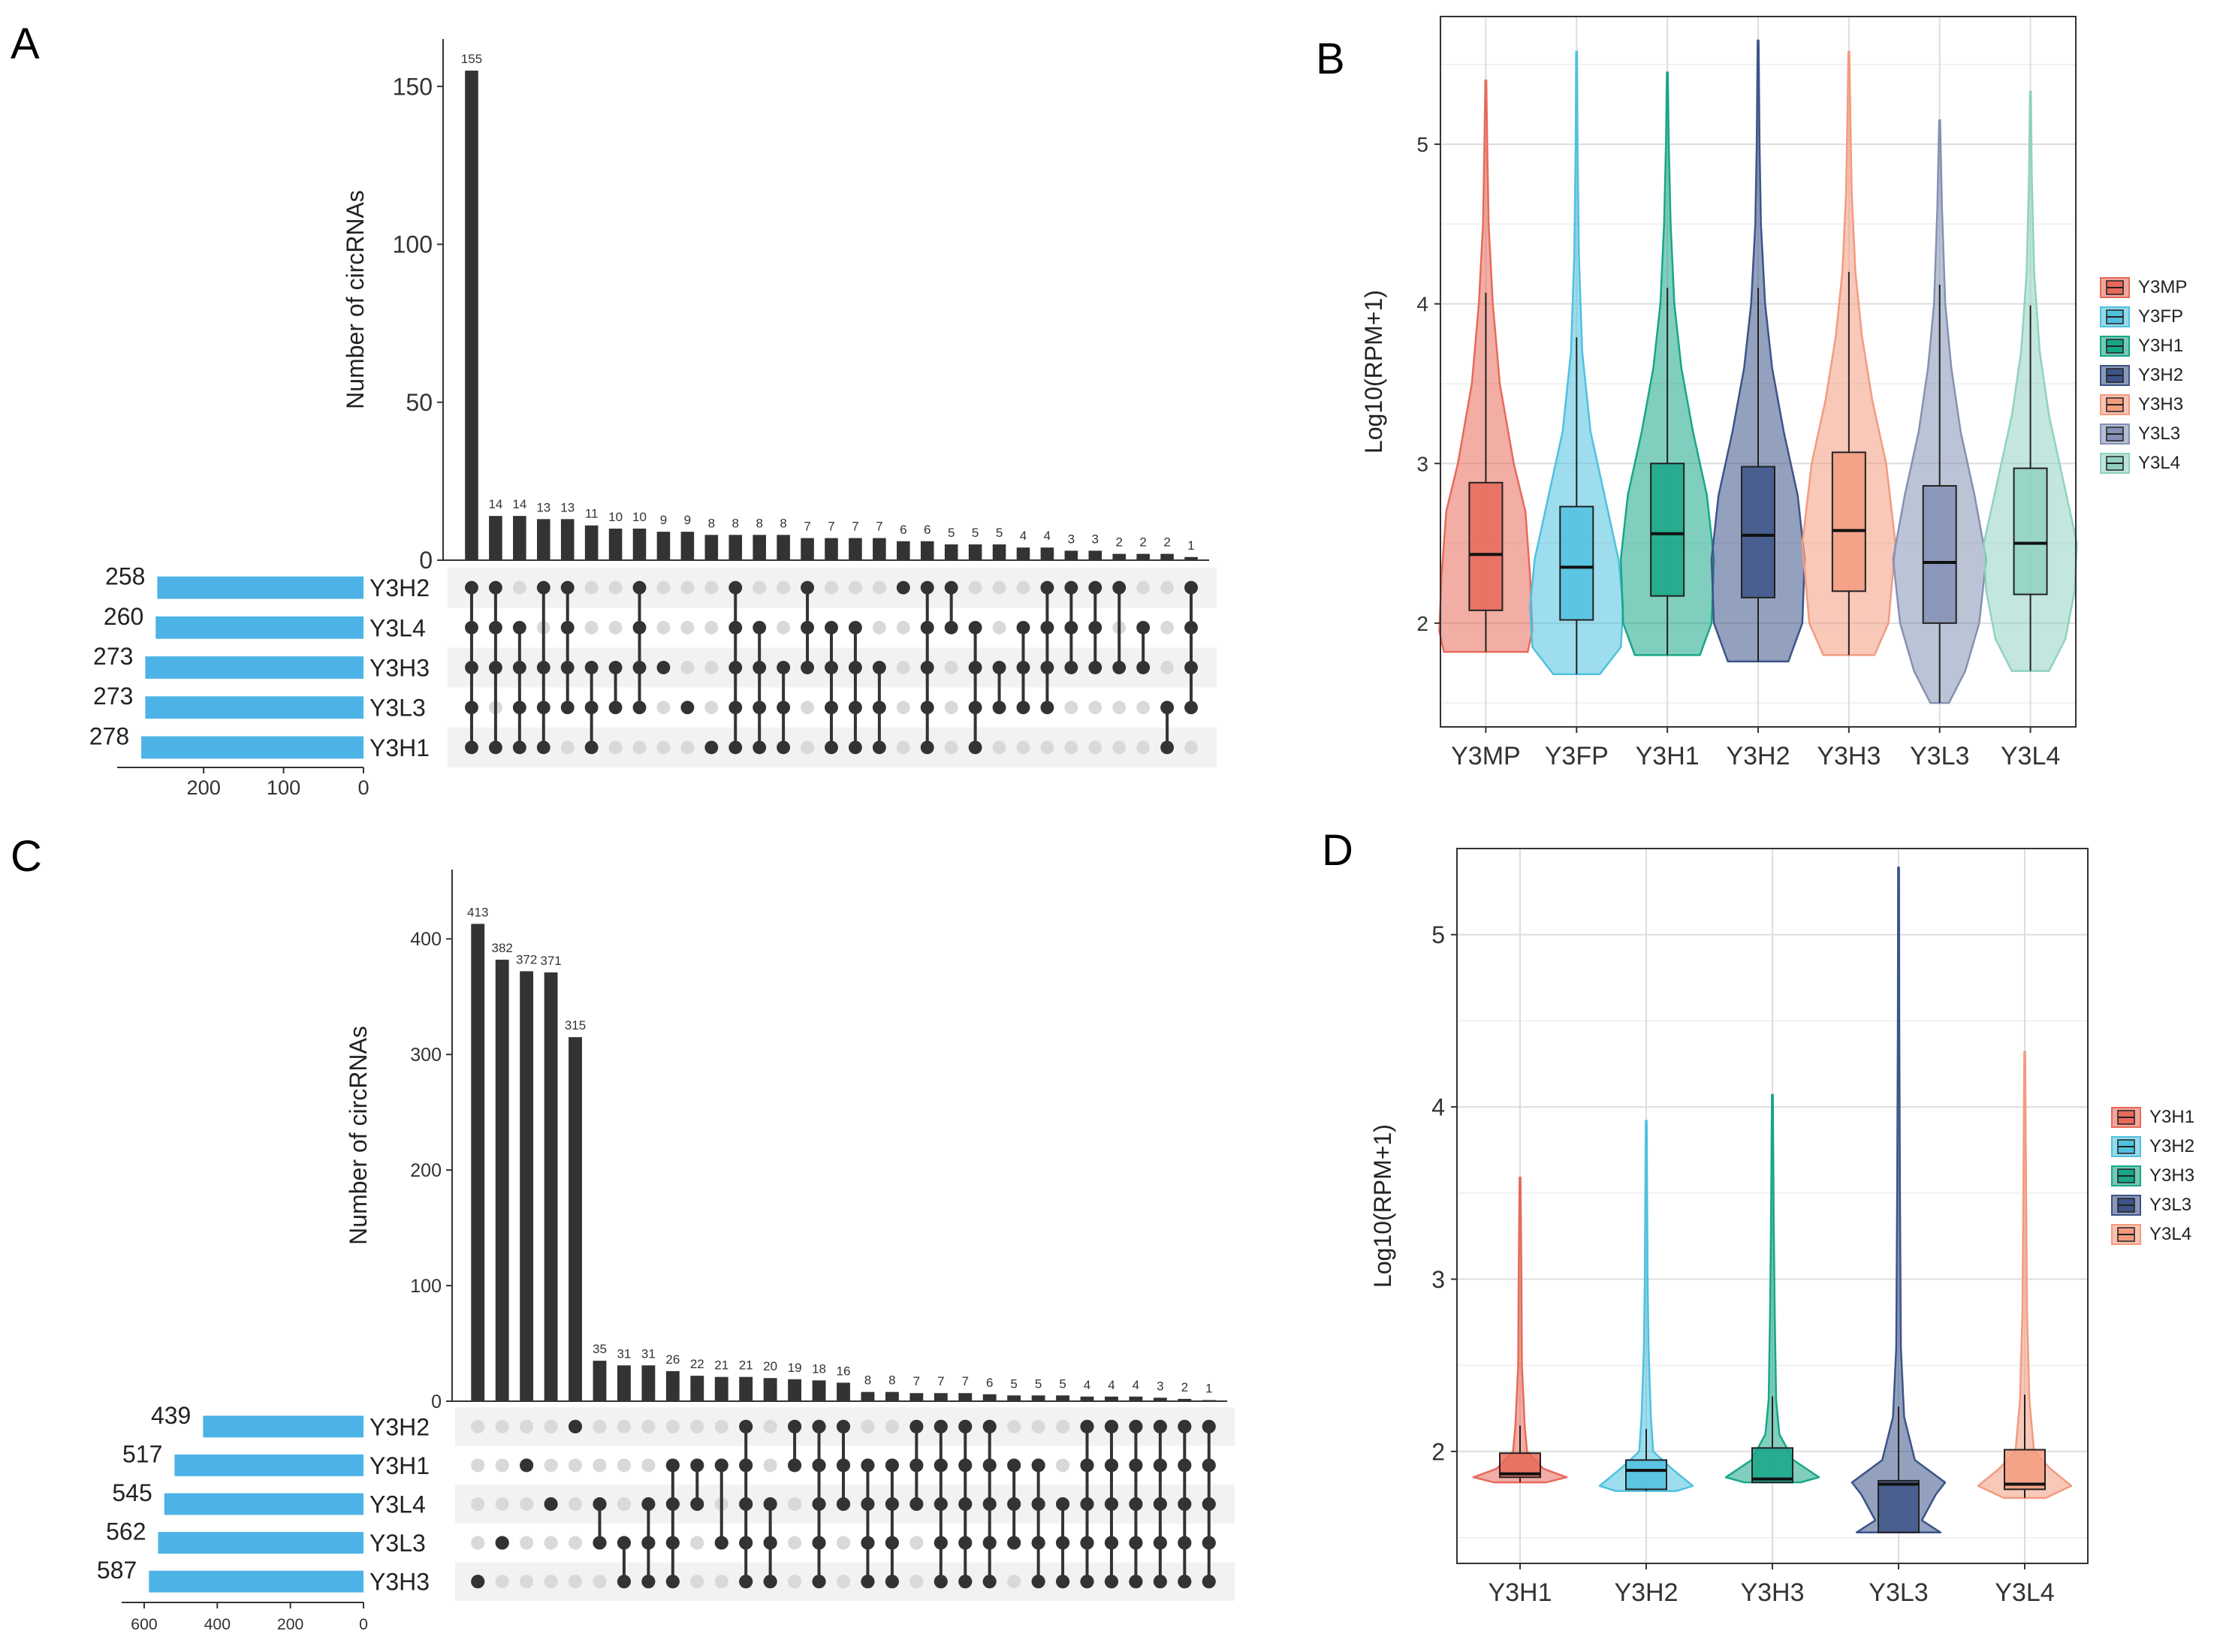 The image size is (2223, 1652). What do you see at coordinates (2159, 434) in the screenshot?
I see `legend-label: Y3L3` at bounding box center [2159, 434].